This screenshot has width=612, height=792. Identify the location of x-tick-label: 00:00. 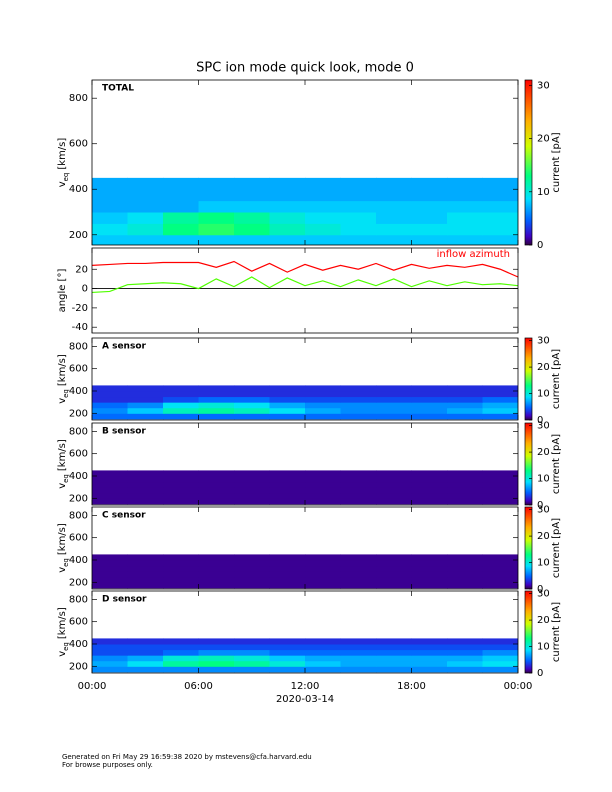
(92, 686).